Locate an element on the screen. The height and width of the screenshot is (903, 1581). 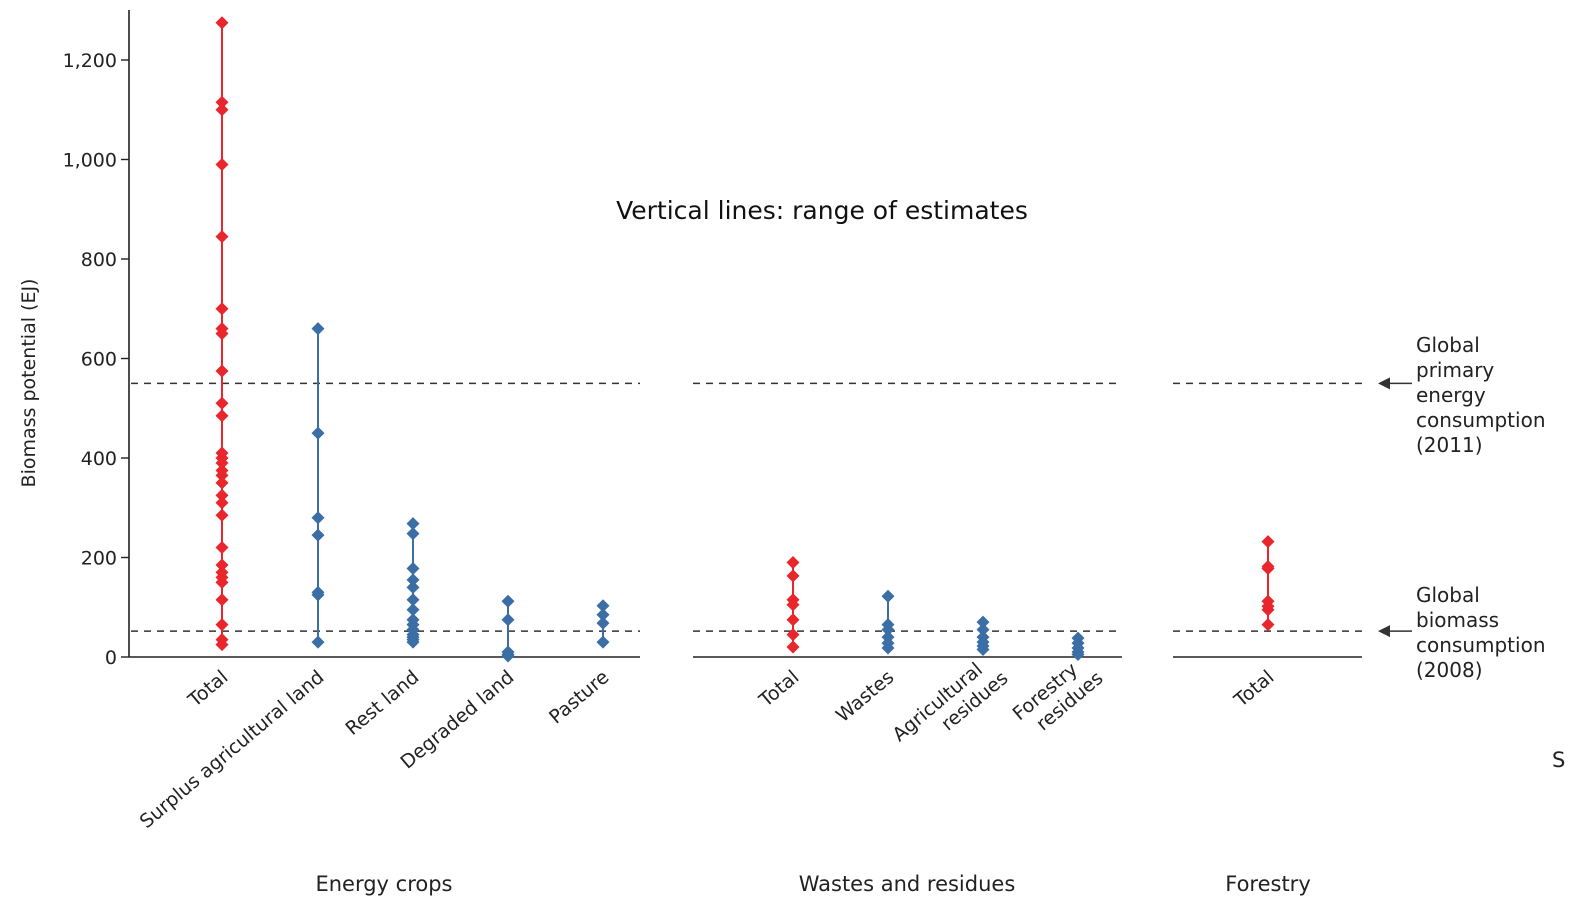
reference-label: Global primary energy consumption (2011) is located at coordinates (1481, 395).